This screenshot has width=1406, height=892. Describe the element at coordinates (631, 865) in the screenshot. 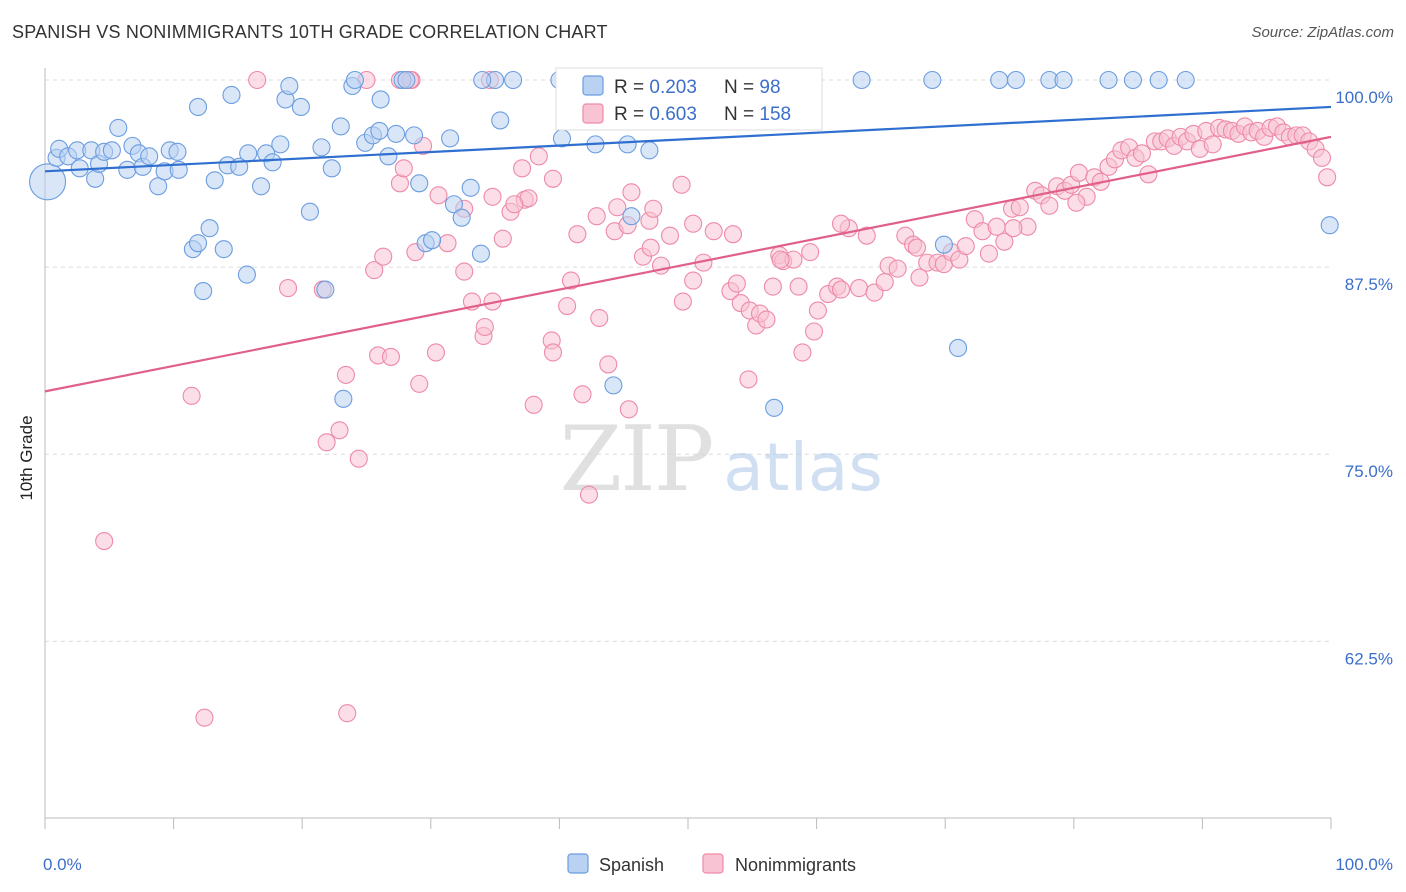

I see `legend-label-spanish: Spanish` at that location.